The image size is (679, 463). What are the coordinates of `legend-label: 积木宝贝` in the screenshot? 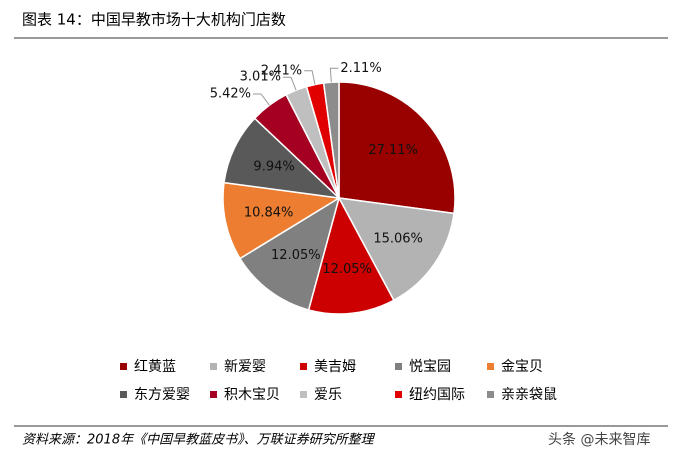 It's located at (252, 395).